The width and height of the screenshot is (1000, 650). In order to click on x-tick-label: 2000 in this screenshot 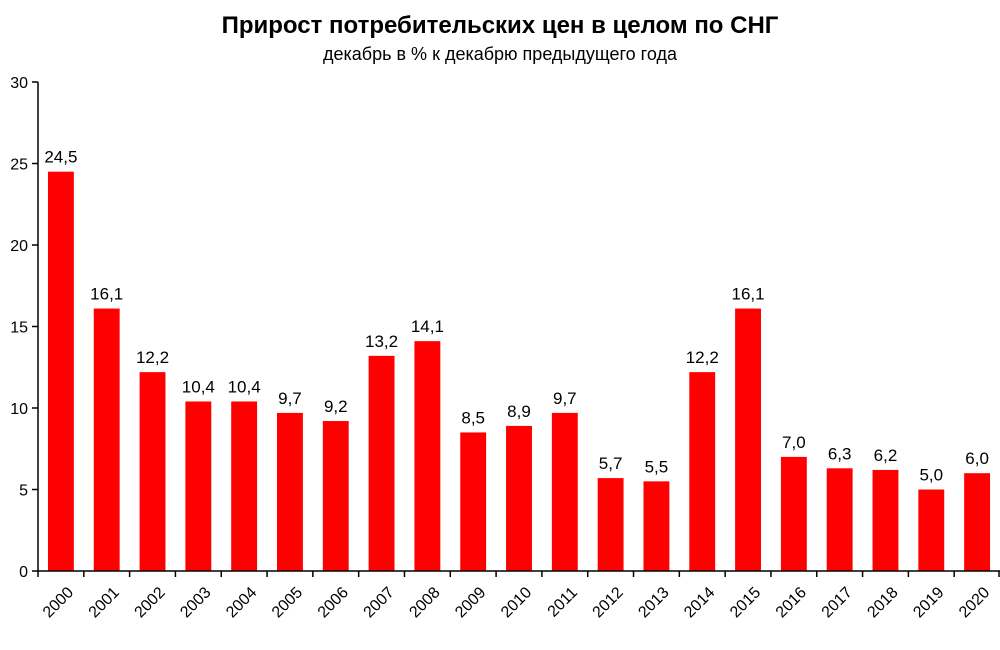, I will do `click(58, 602)`.